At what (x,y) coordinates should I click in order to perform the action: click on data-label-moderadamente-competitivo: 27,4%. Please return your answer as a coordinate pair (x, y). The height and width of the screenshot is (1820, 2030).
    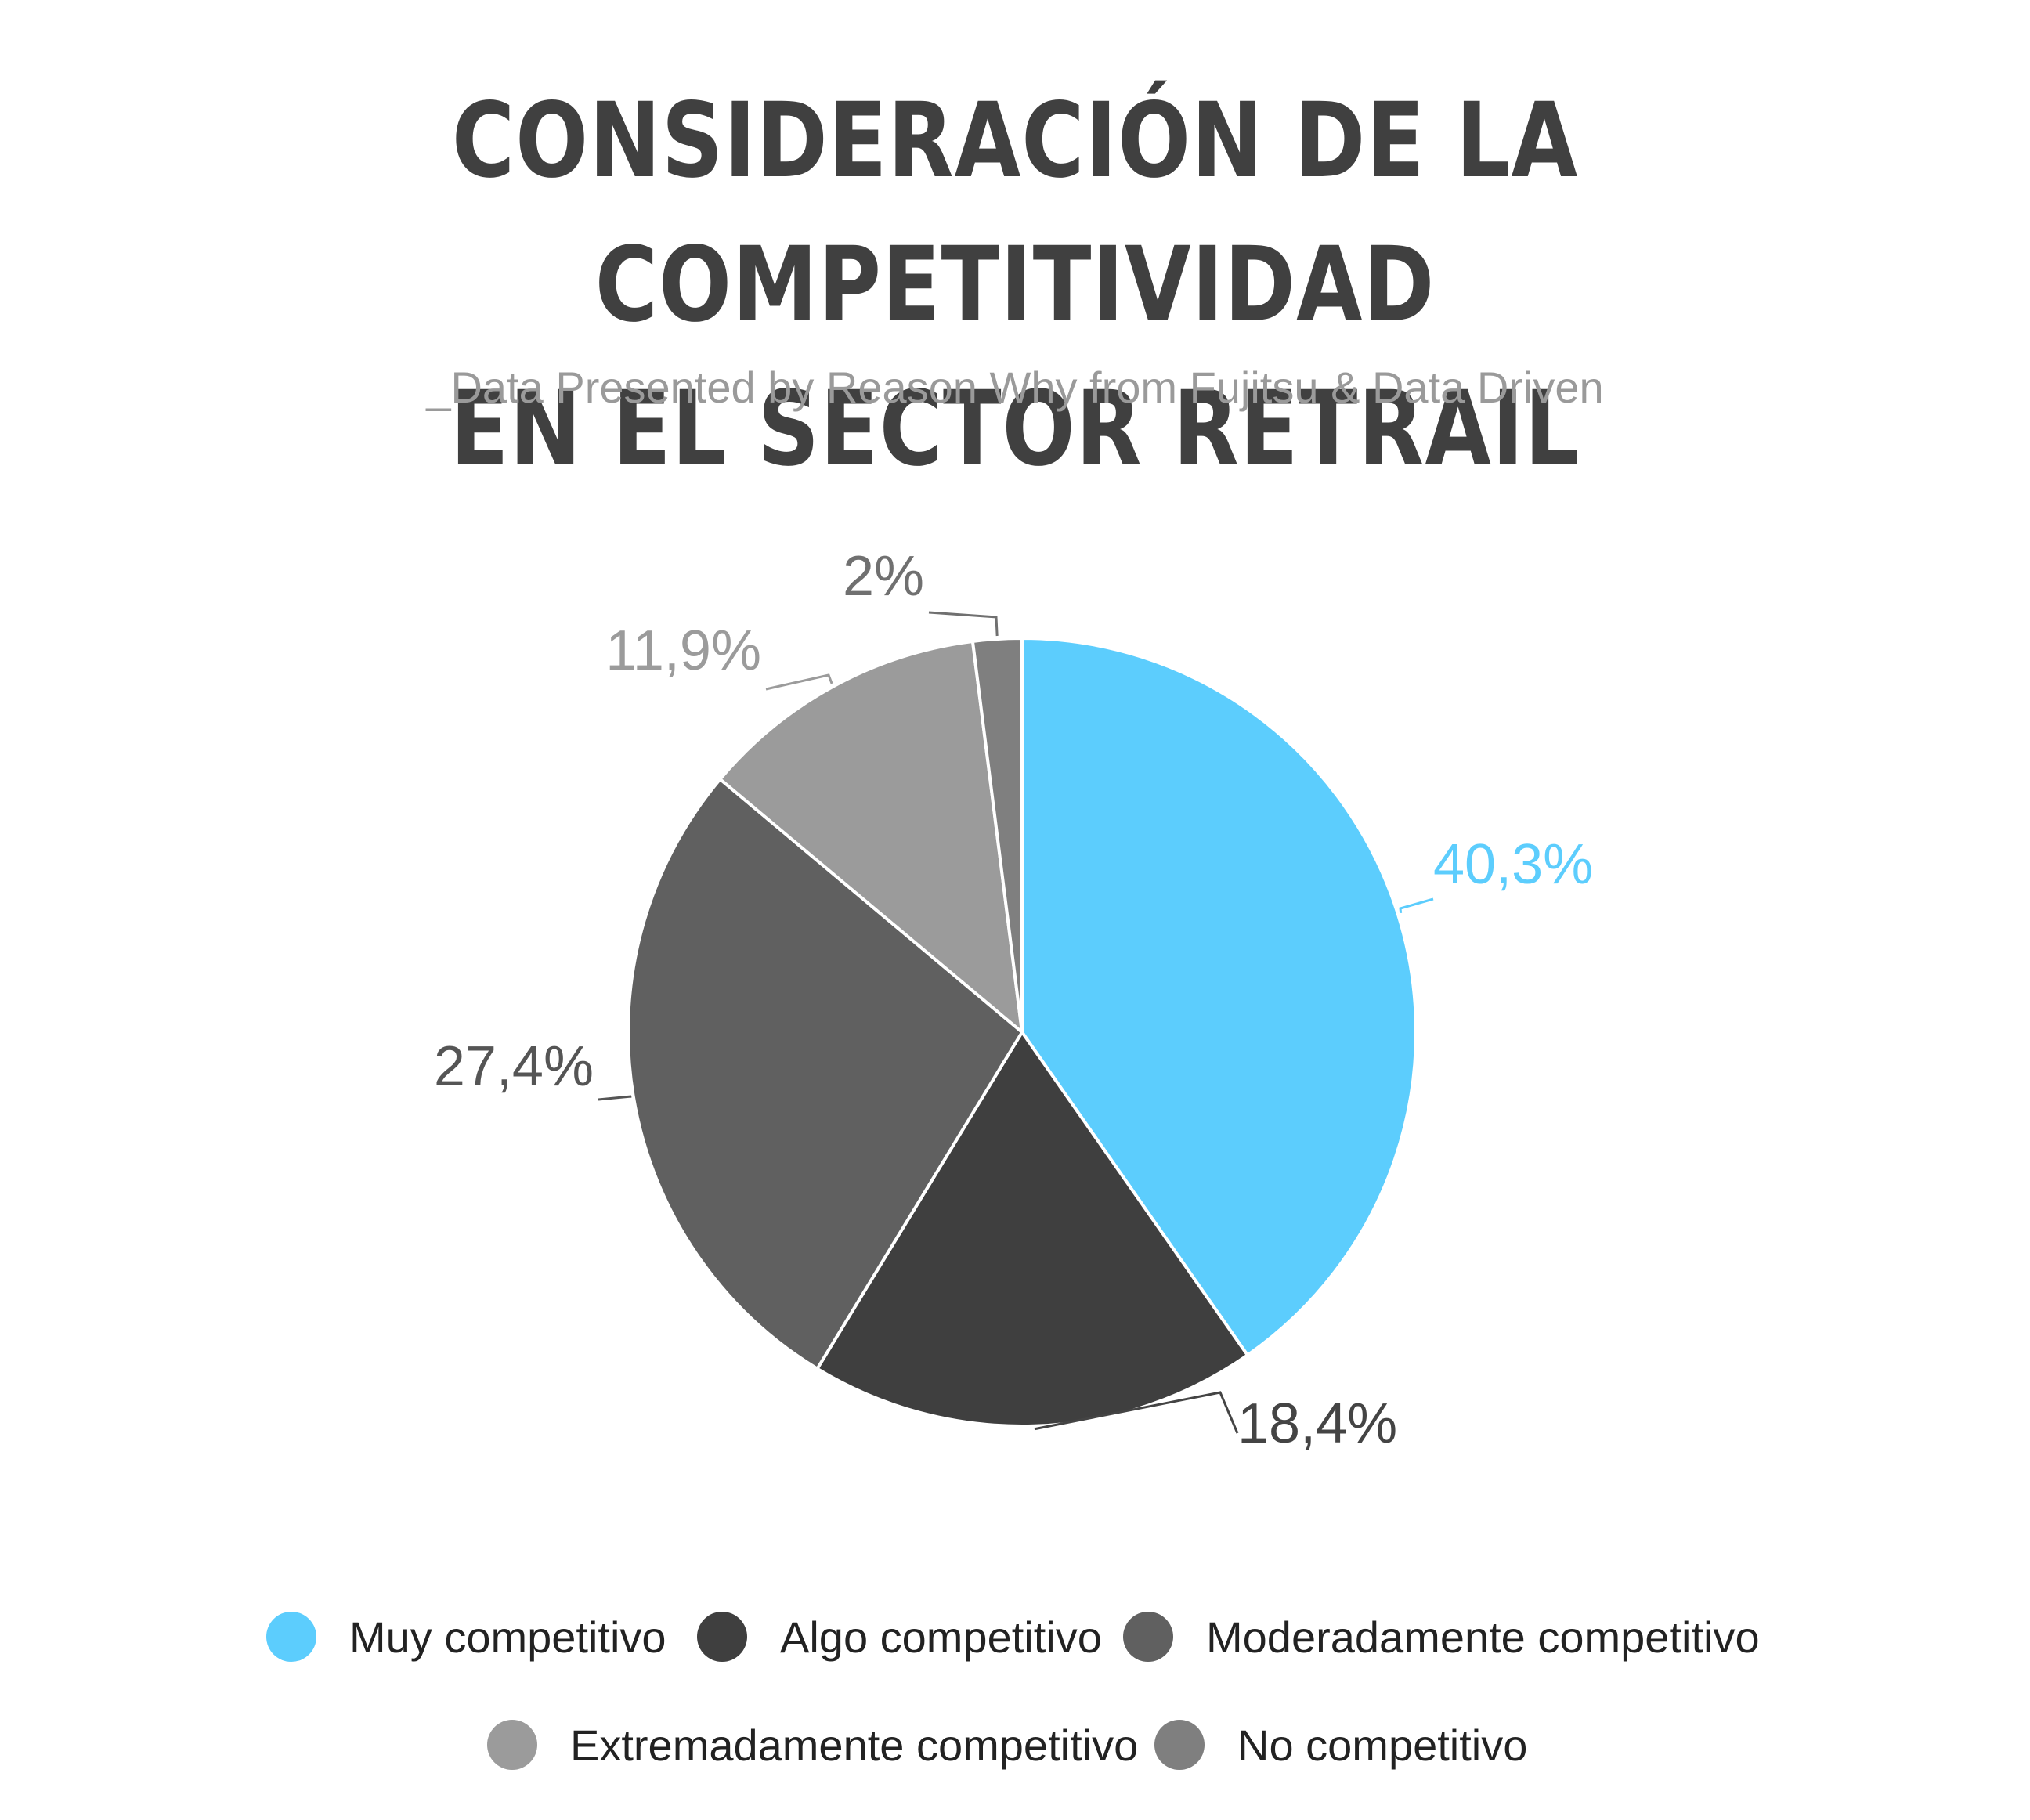
    Looking at the image, I should click on (514, 1066).